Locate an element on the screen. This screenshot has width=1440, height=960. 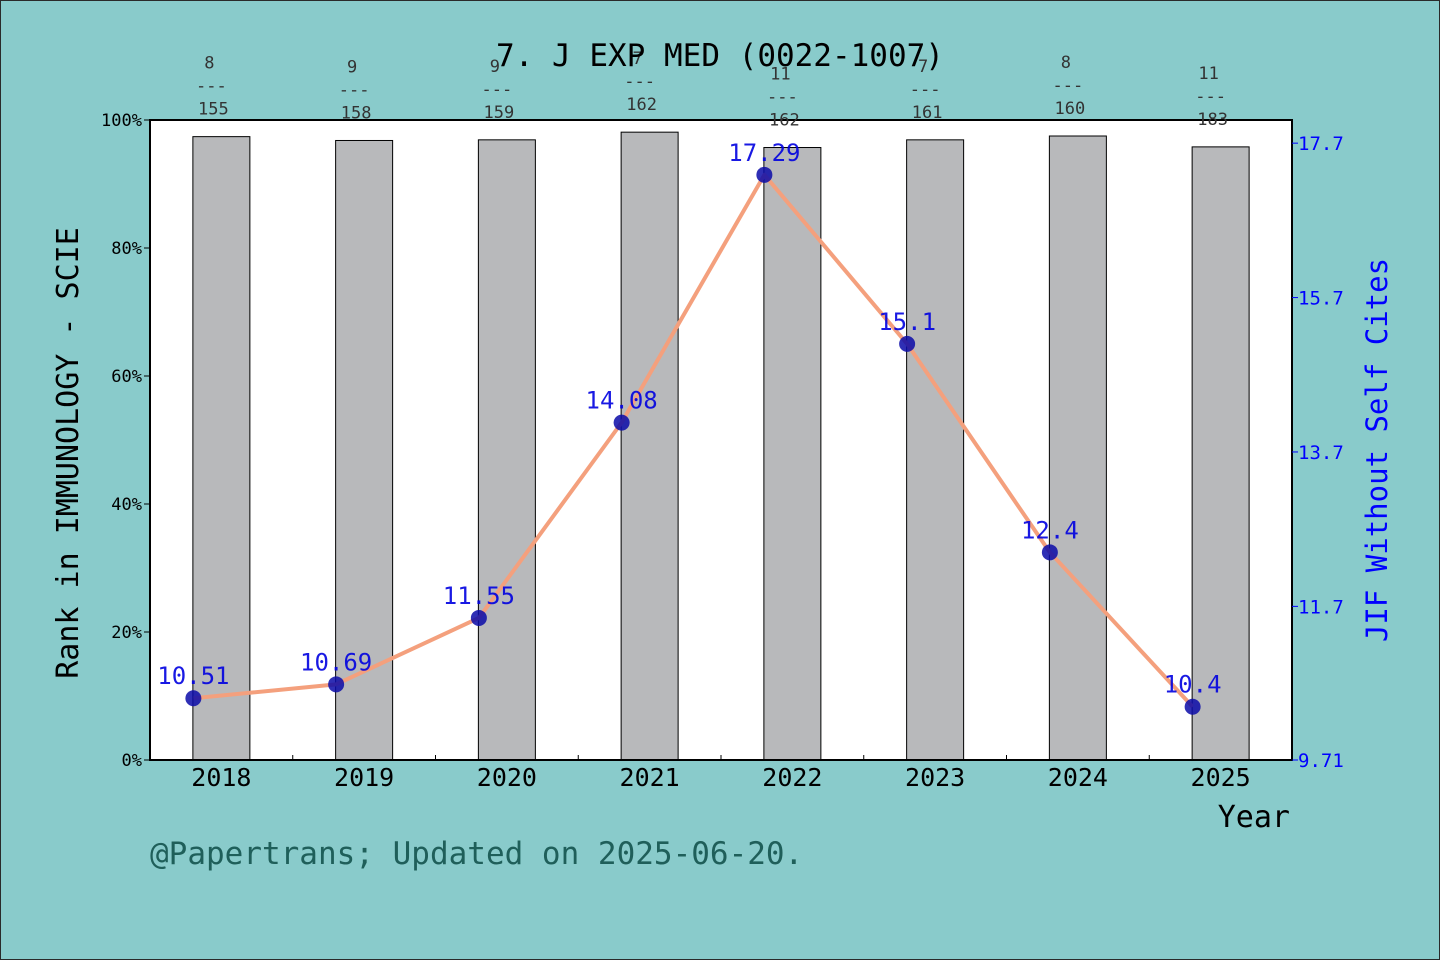
jif-point-2024 is located at coordinates (1049, 552).